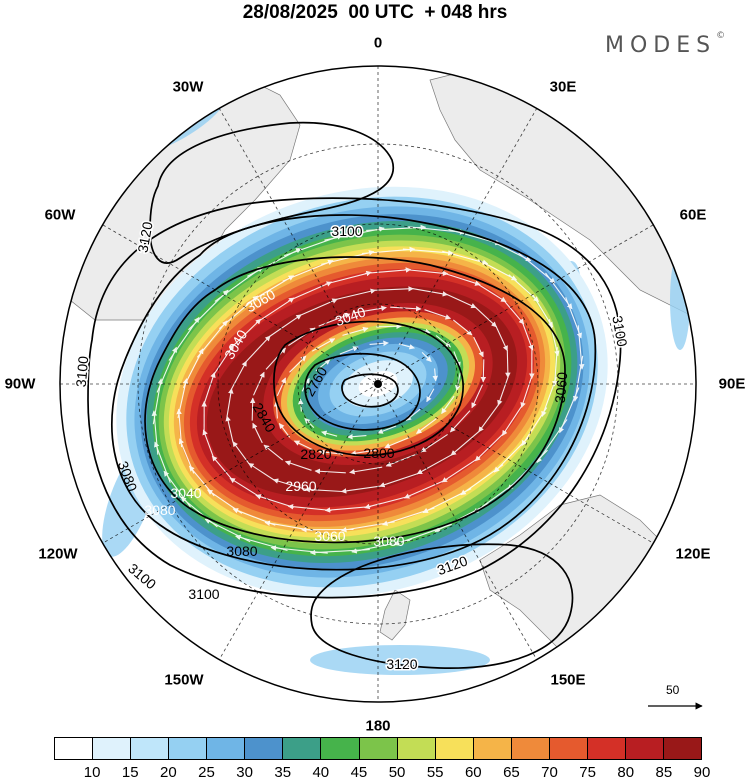 This screenshot has width=750, height=782. Describe the element at coordinates (401, 664) in the screenshot. I see `contour-label: 3120` at that location.